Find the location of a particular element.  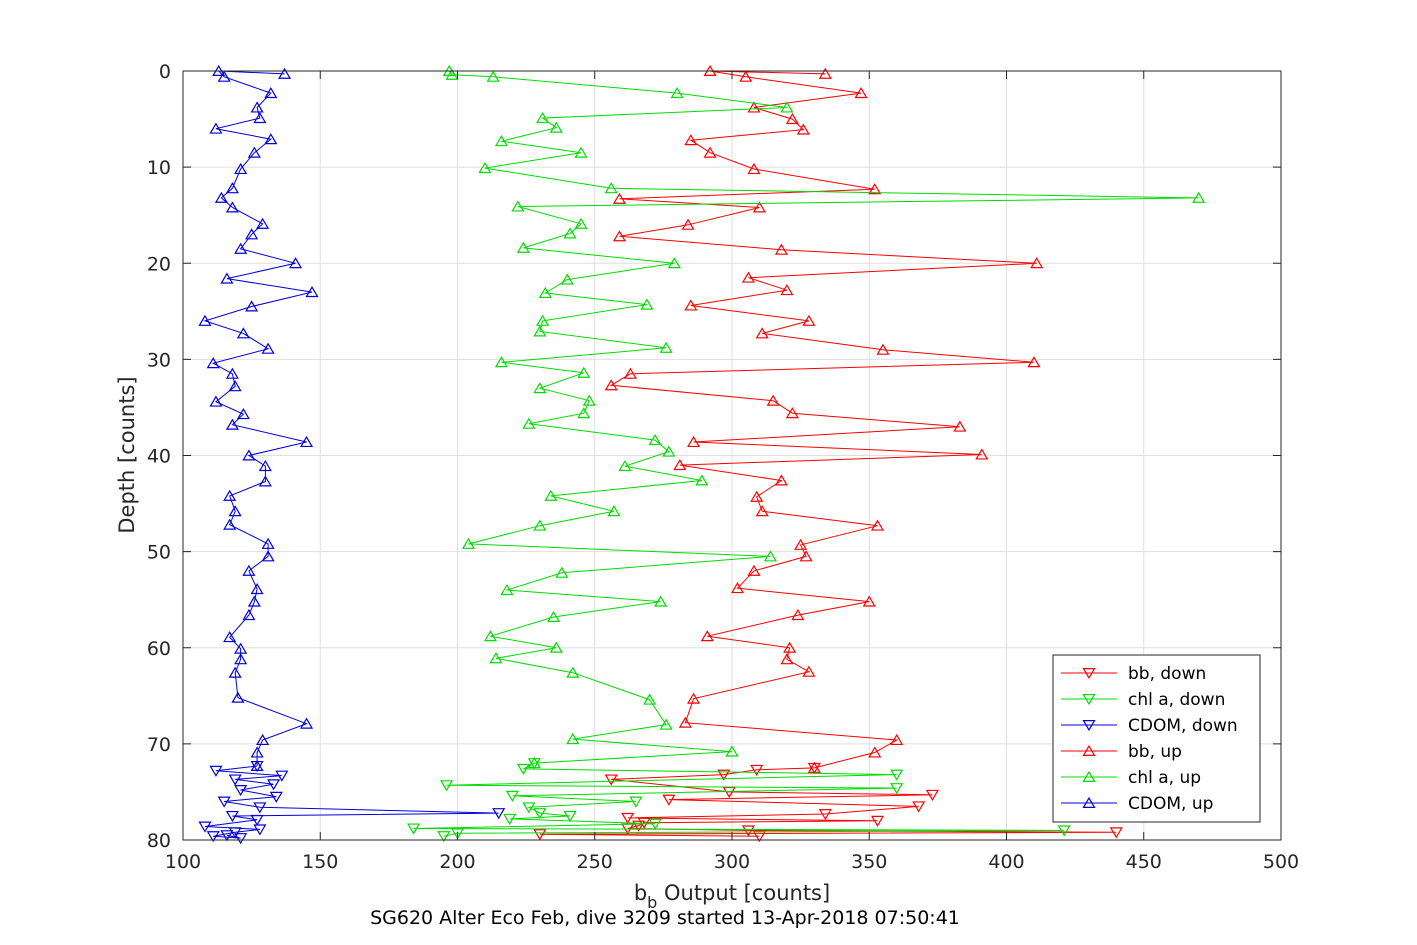

legend-label-bb-down: bb, down is located at coordinates (1167, 674).